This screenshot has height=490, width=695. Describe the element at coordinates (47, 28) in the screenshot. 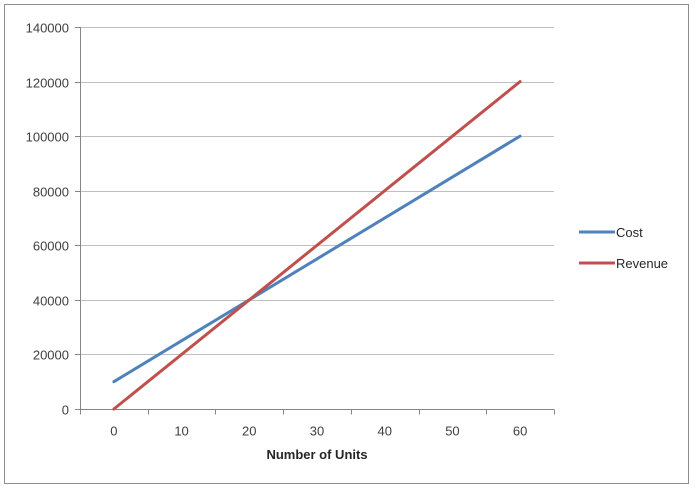

I see `y-tick-label-140000: 140000` at that location.